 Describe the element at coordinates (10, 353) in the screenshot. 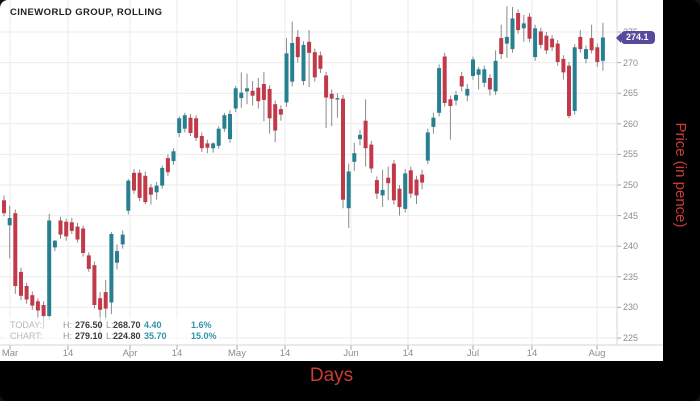

I see `x-axis-tick-label: Mar` at that location.